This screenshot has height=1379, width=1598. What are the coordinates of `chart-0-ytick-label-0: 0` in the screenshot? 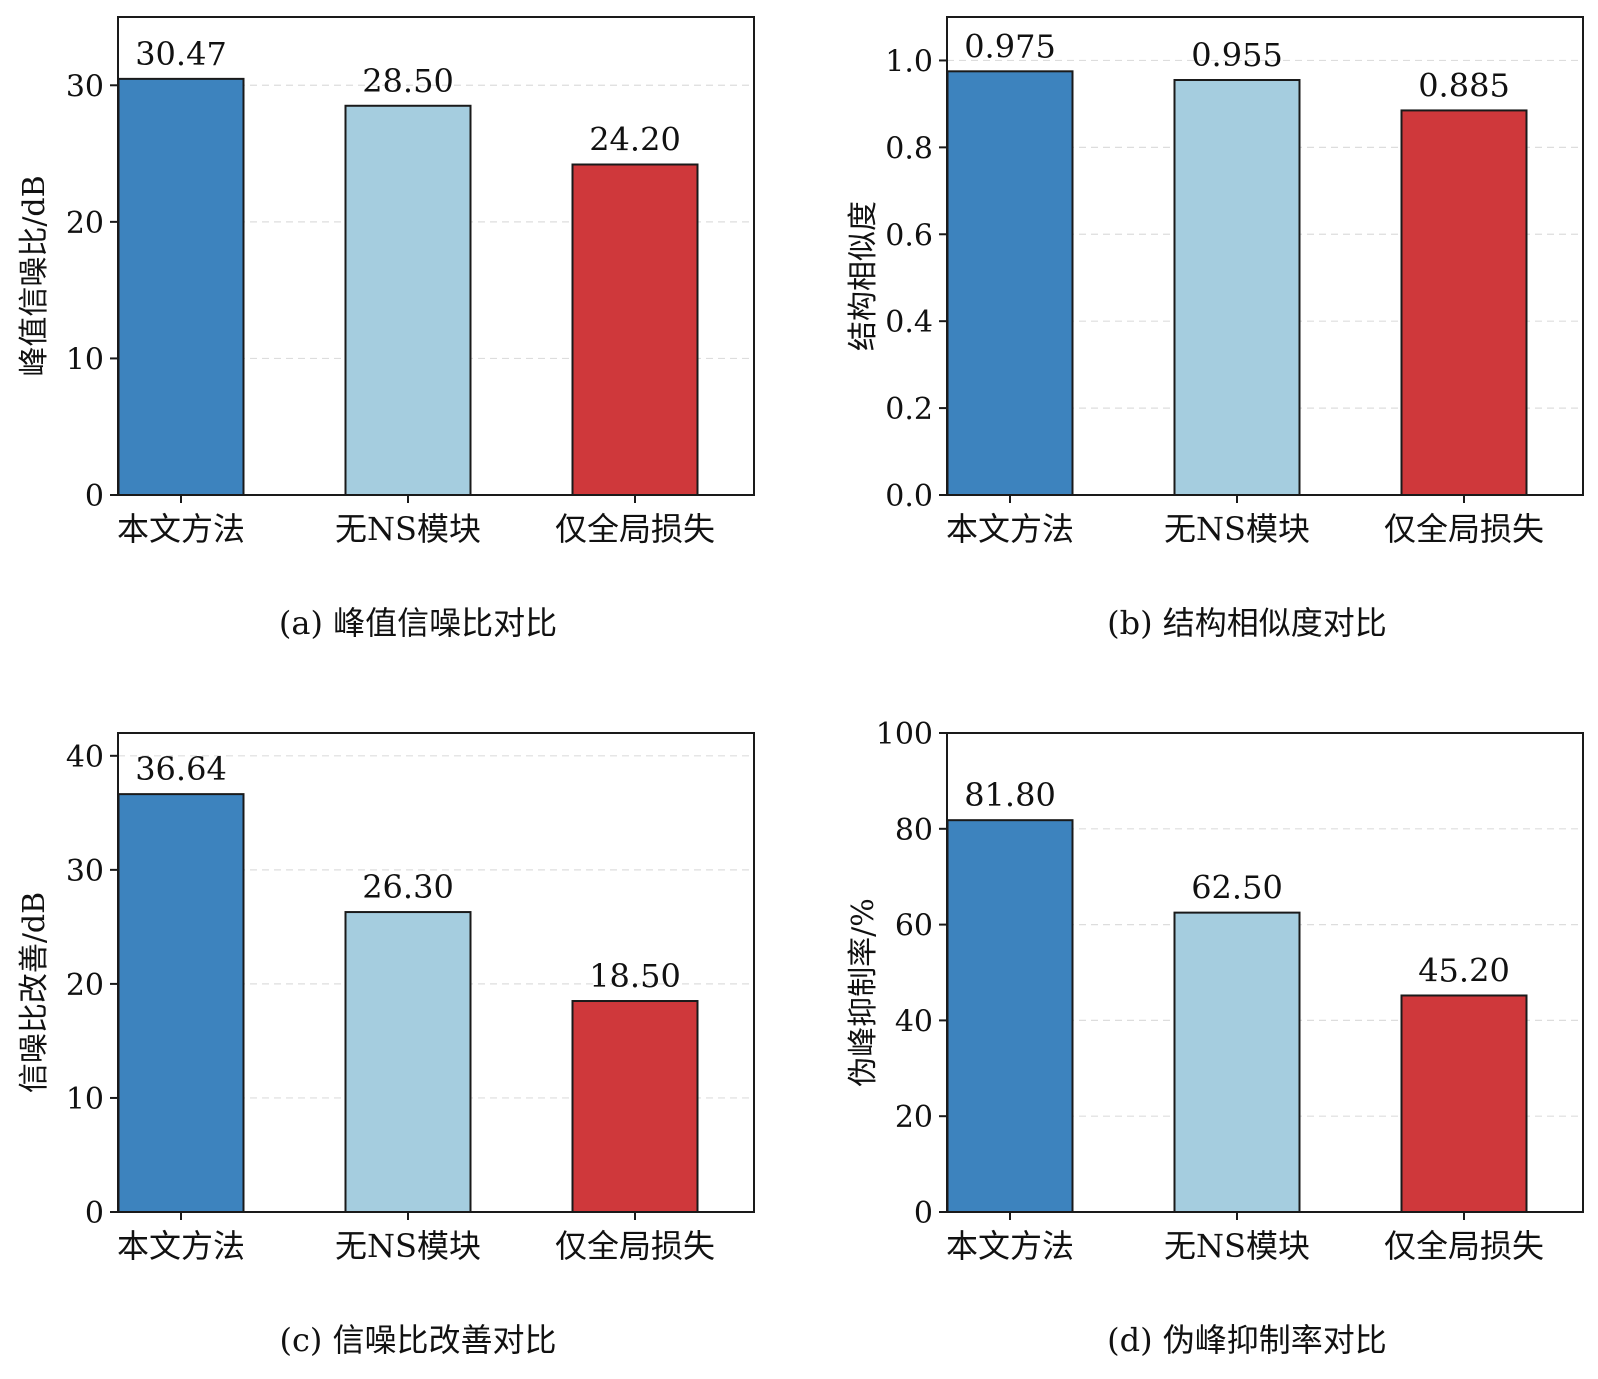 It's located at (94, 496).